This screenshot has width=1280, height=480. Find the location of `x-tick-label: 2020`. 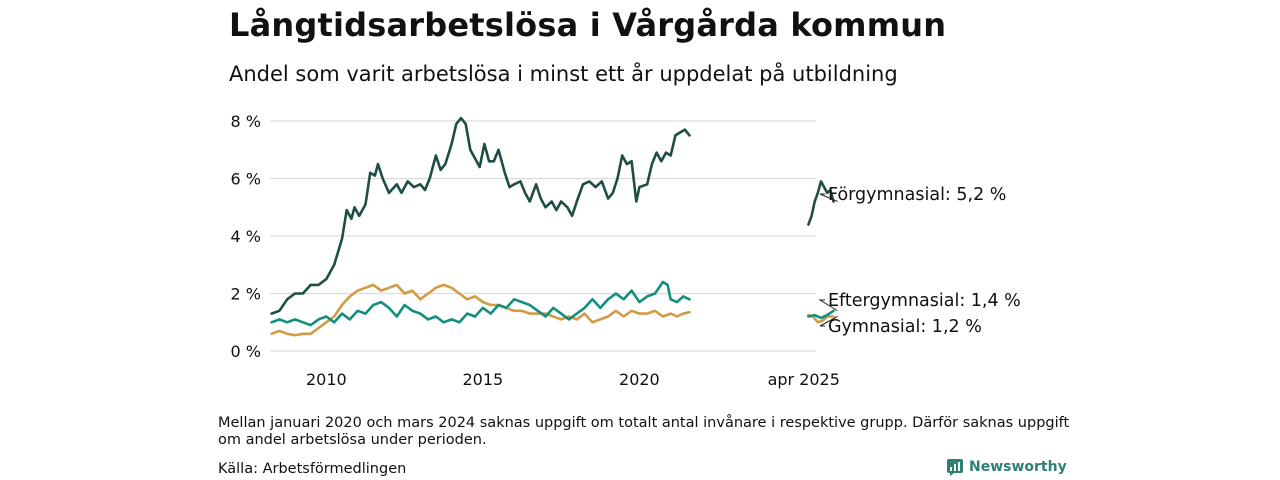

x-tick-label: 2020 is located at coordinates (639, 379).